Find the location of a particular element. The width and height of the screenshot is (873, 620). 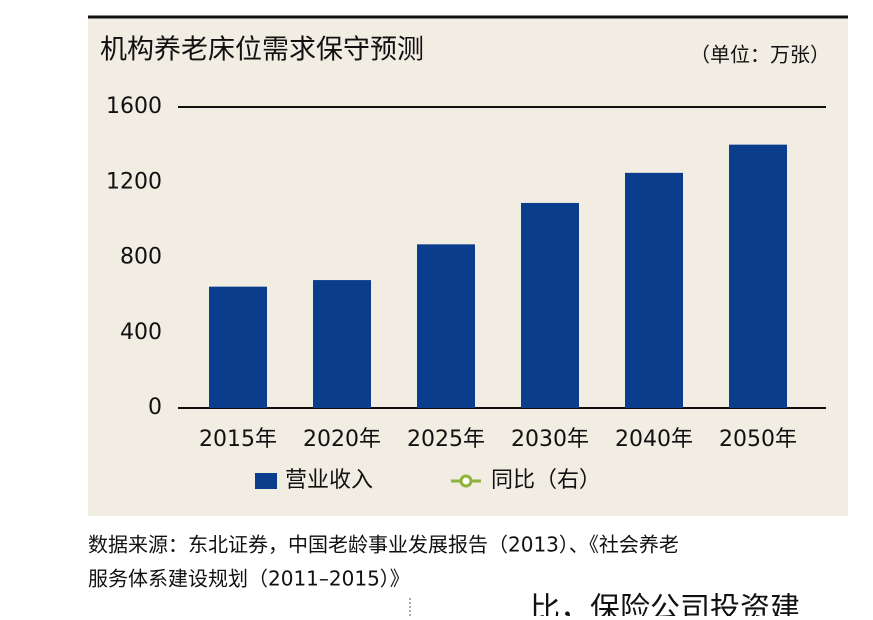

y-tick-label: 0 is located at coordinates (155, 407).